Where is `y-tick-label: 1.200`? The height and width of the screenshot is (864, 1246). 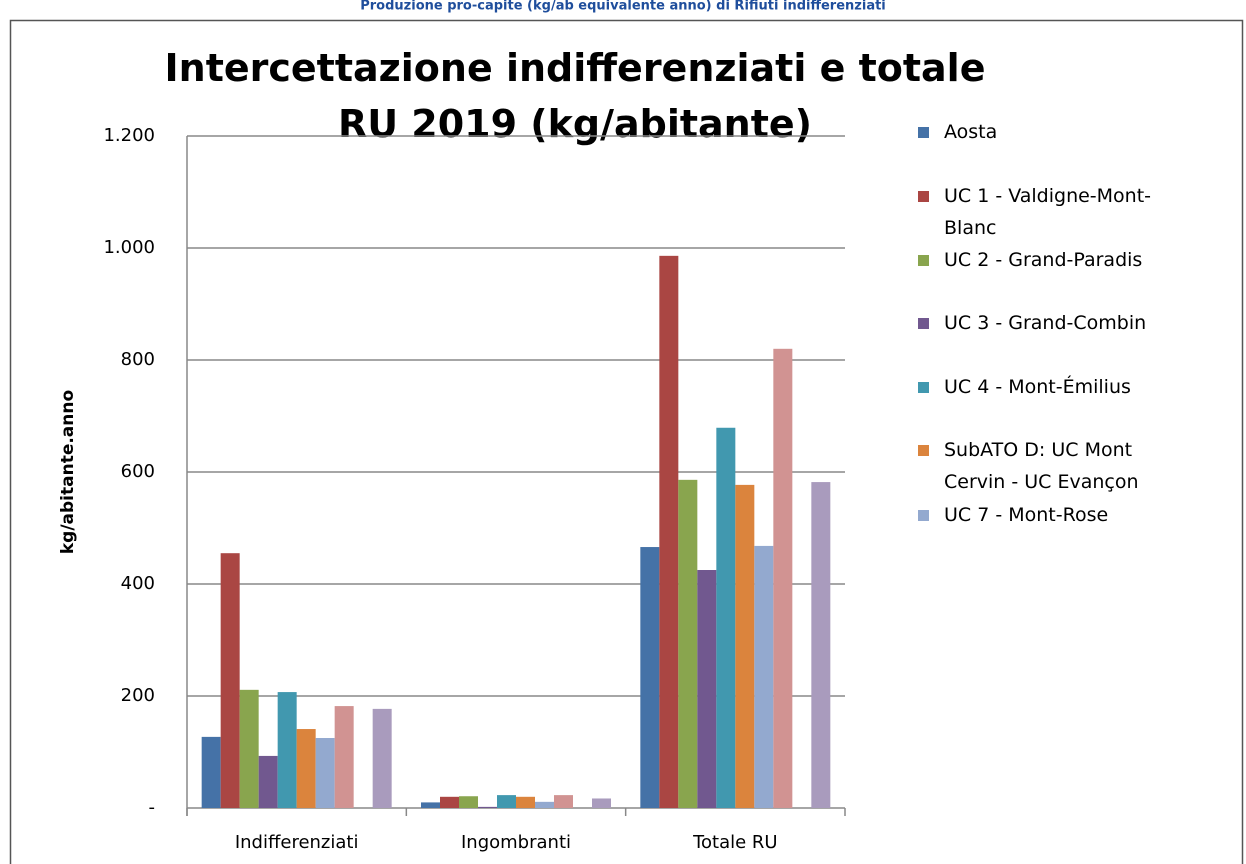
y-tick-label: 1.200 is located at coordinates (129, 135).